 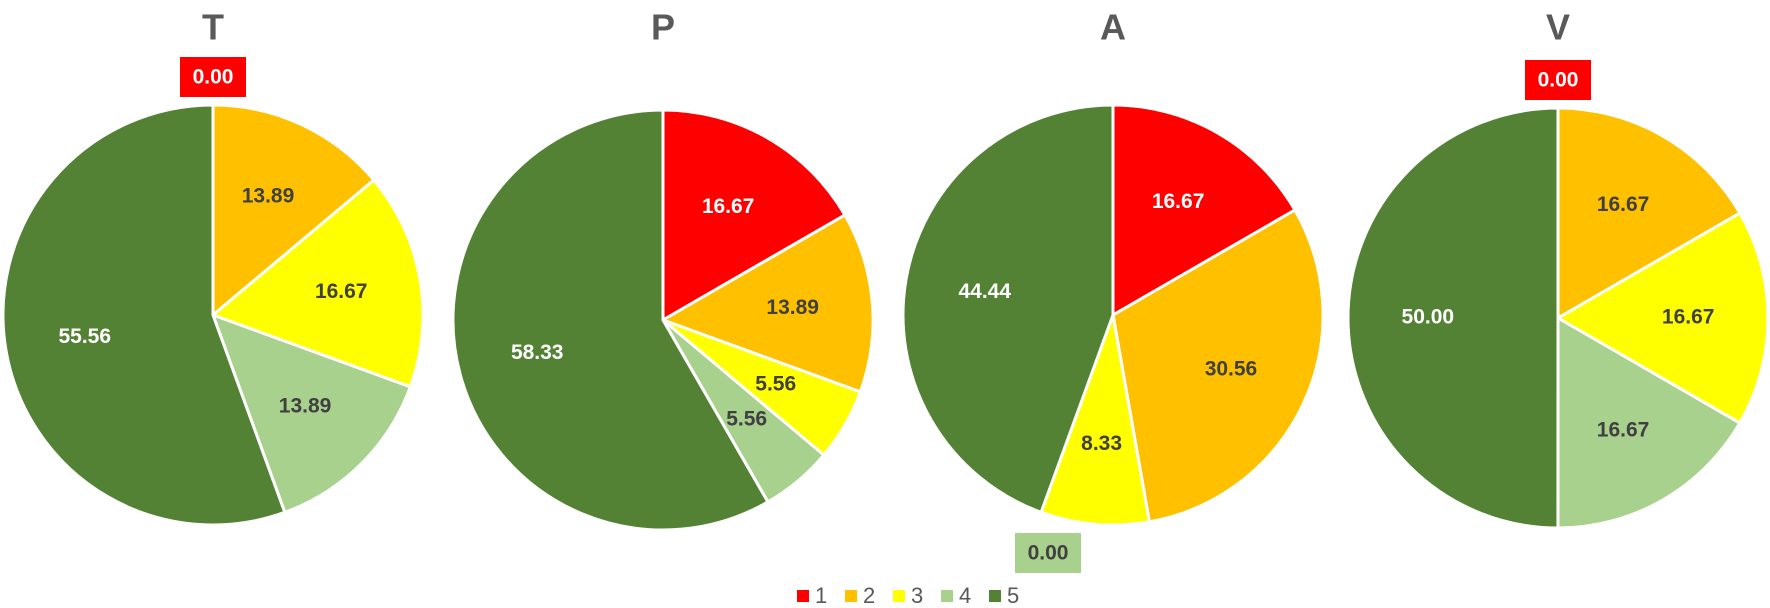 What do you see at coordinates (84, 336) in the screenshot?
I see `data-label: 55.56` at bounding box center [84, 336].